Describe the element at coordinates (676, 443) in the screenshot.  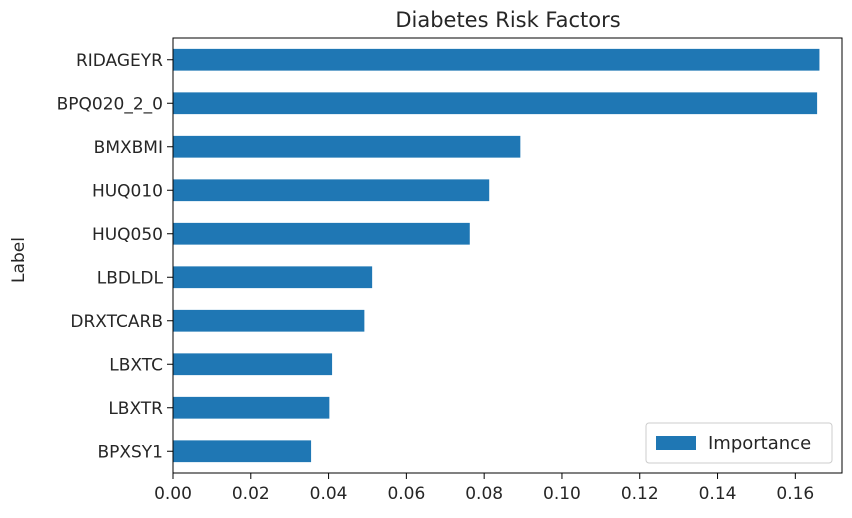
I see `legend-swatch` at that location.